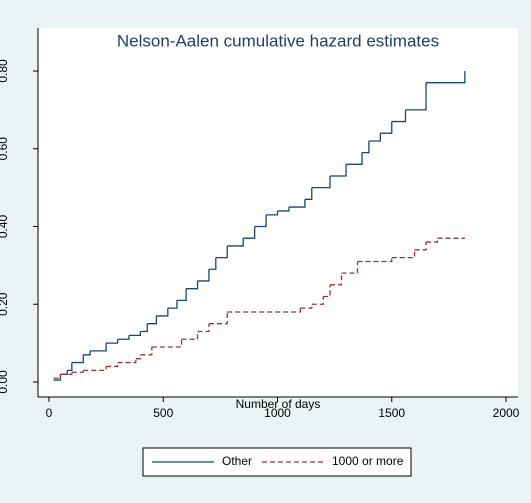 Image resolution: width=531 pixels, height=503 pixels. Describe the element at coordinates (5, 226) in the screenshot. I see `y-tick-label: 0.40` at that location.